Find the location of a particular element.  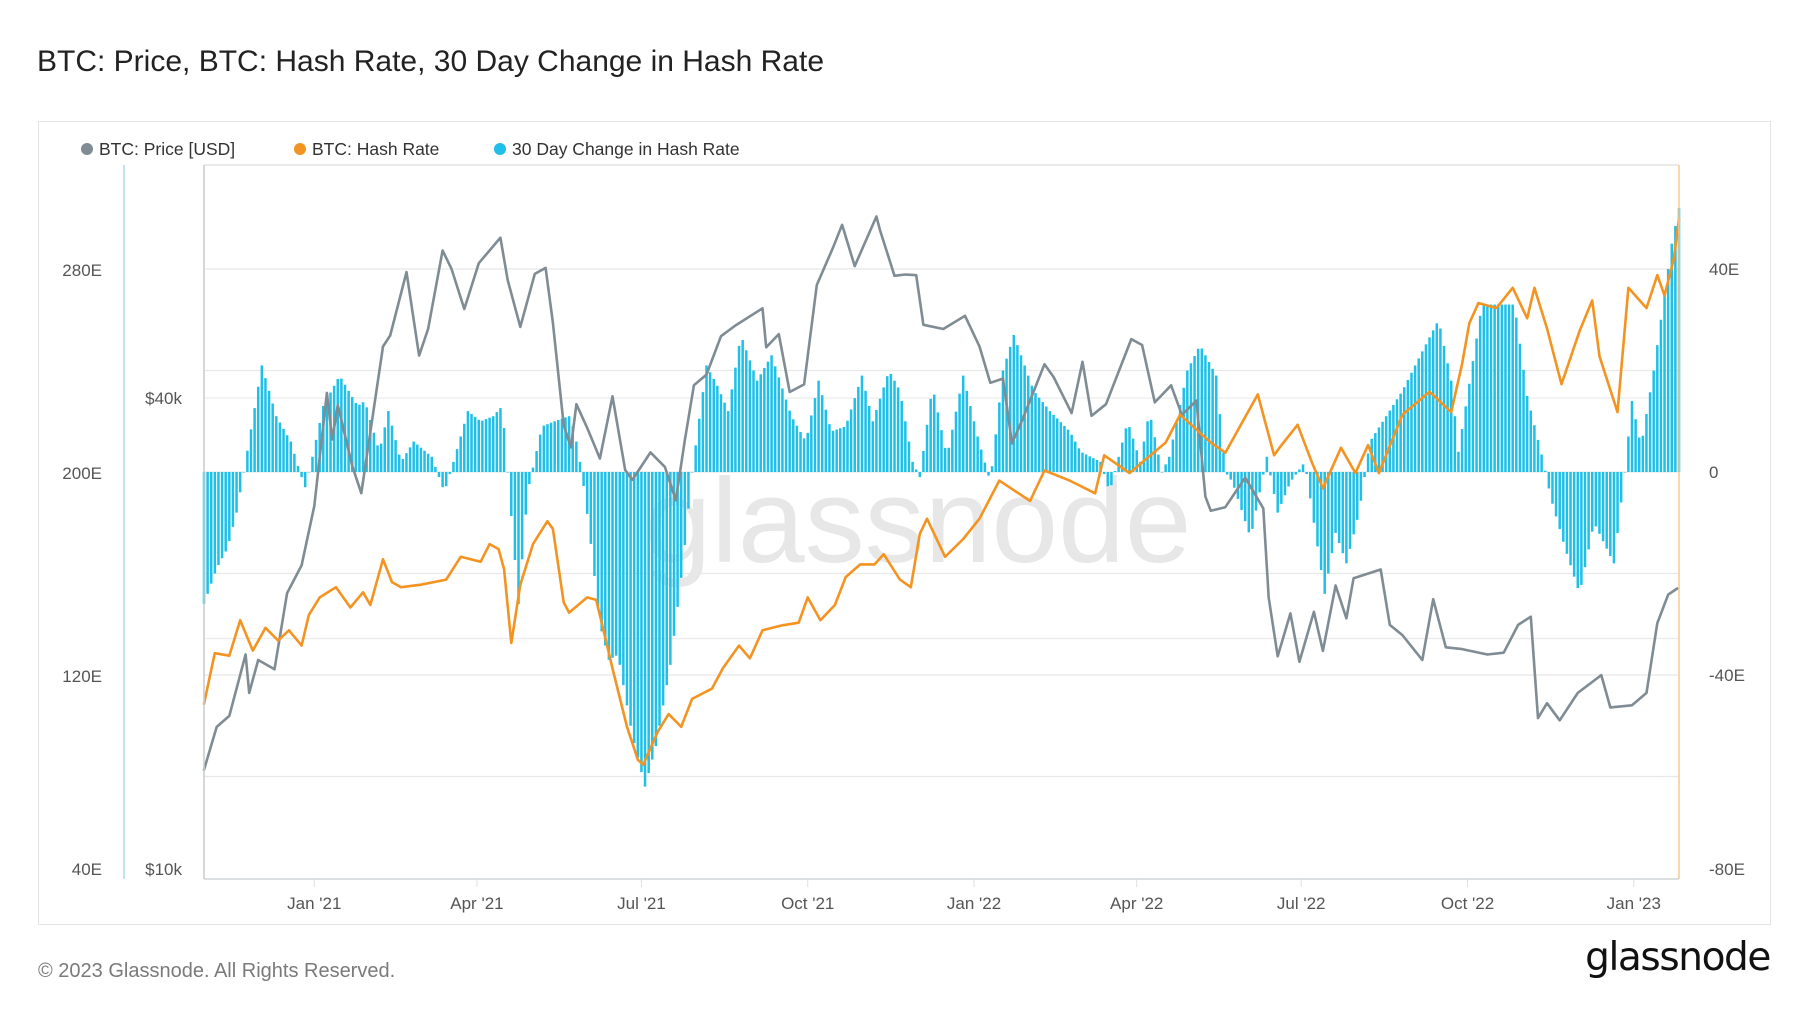

x-tick-label: Jan '21 is located at coordinates (314, 903).